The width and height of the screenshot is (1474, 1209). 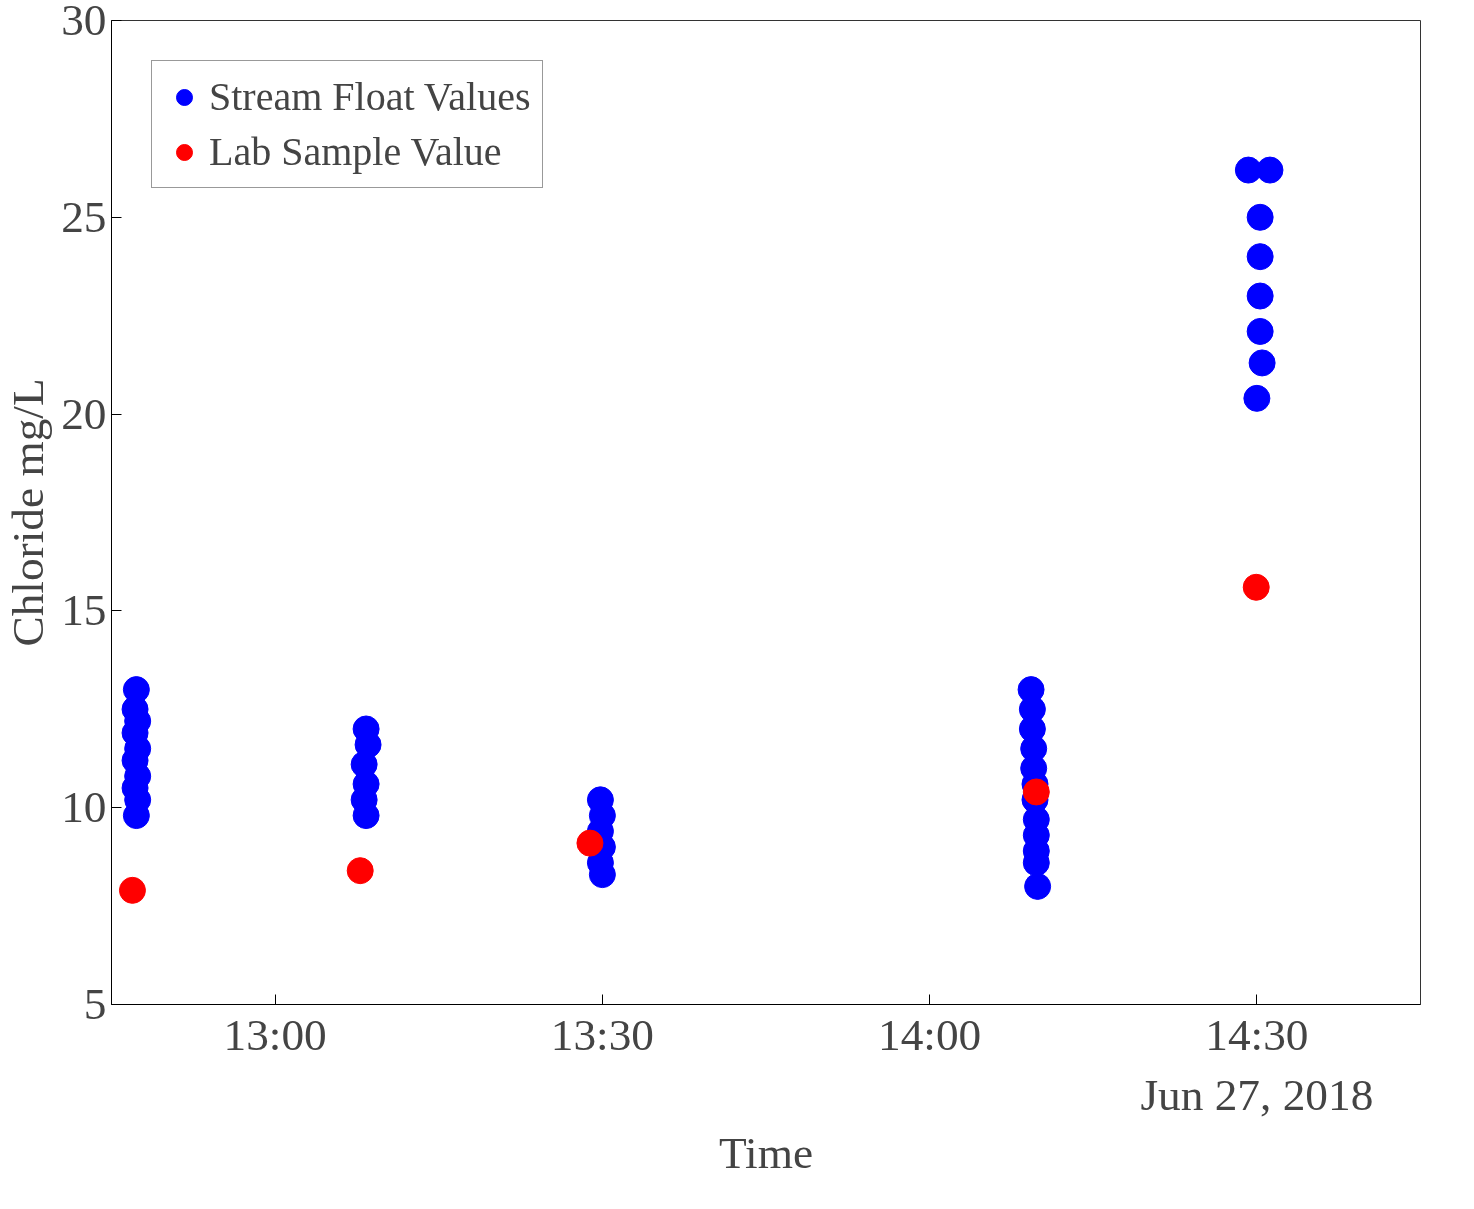 What do you see at coordinates (84, 22) in the screenshot?
I see `y-tick-label: 30` at bounding box center [84, 22].